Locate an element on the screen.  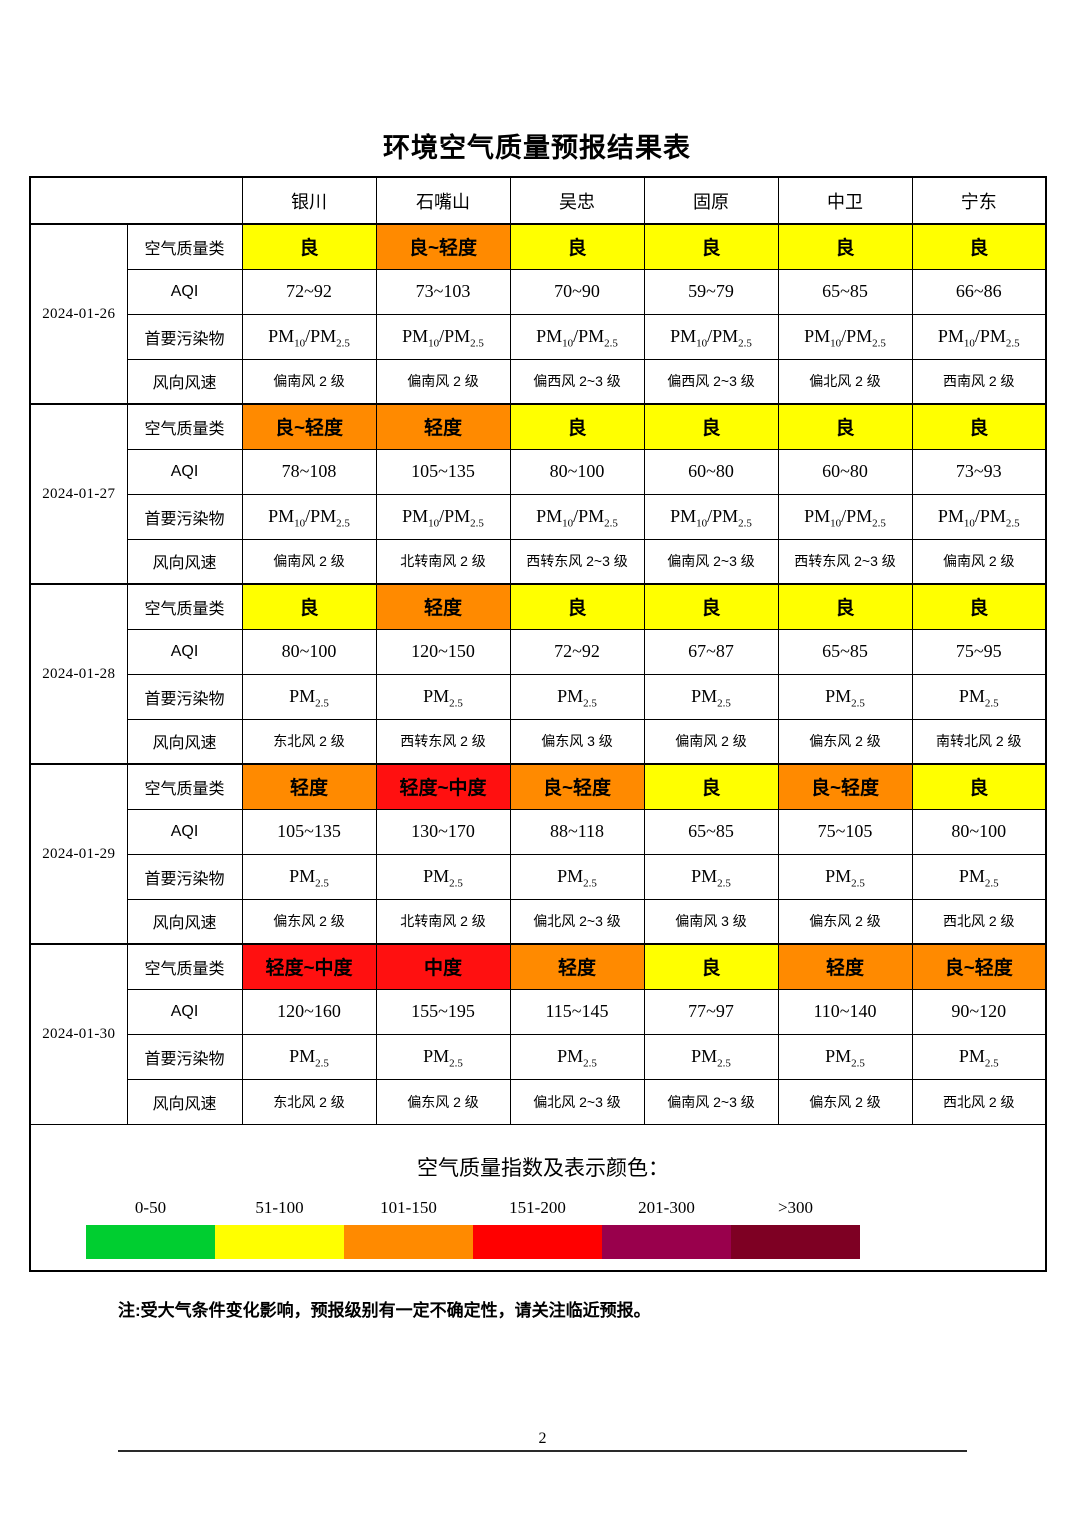
wind-value-cell: 东北风 2 级 is located at coordinates (309, 1101).